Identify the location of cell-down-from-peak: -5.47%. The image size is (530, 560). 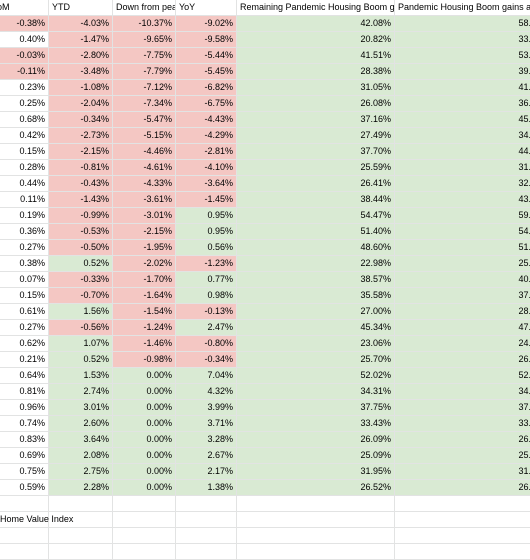
(144, 120).